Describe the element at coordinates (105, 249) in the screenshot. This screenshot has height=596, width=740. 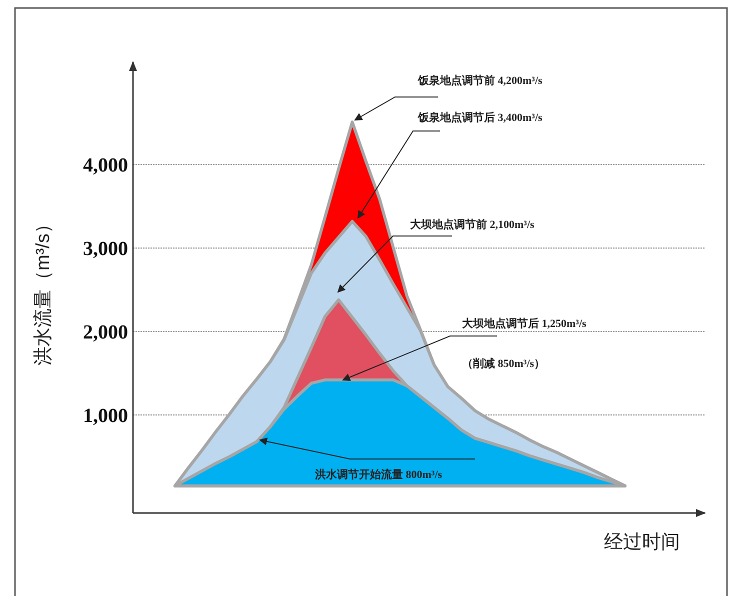
I see `y-tick-label: 3,000` at that location.